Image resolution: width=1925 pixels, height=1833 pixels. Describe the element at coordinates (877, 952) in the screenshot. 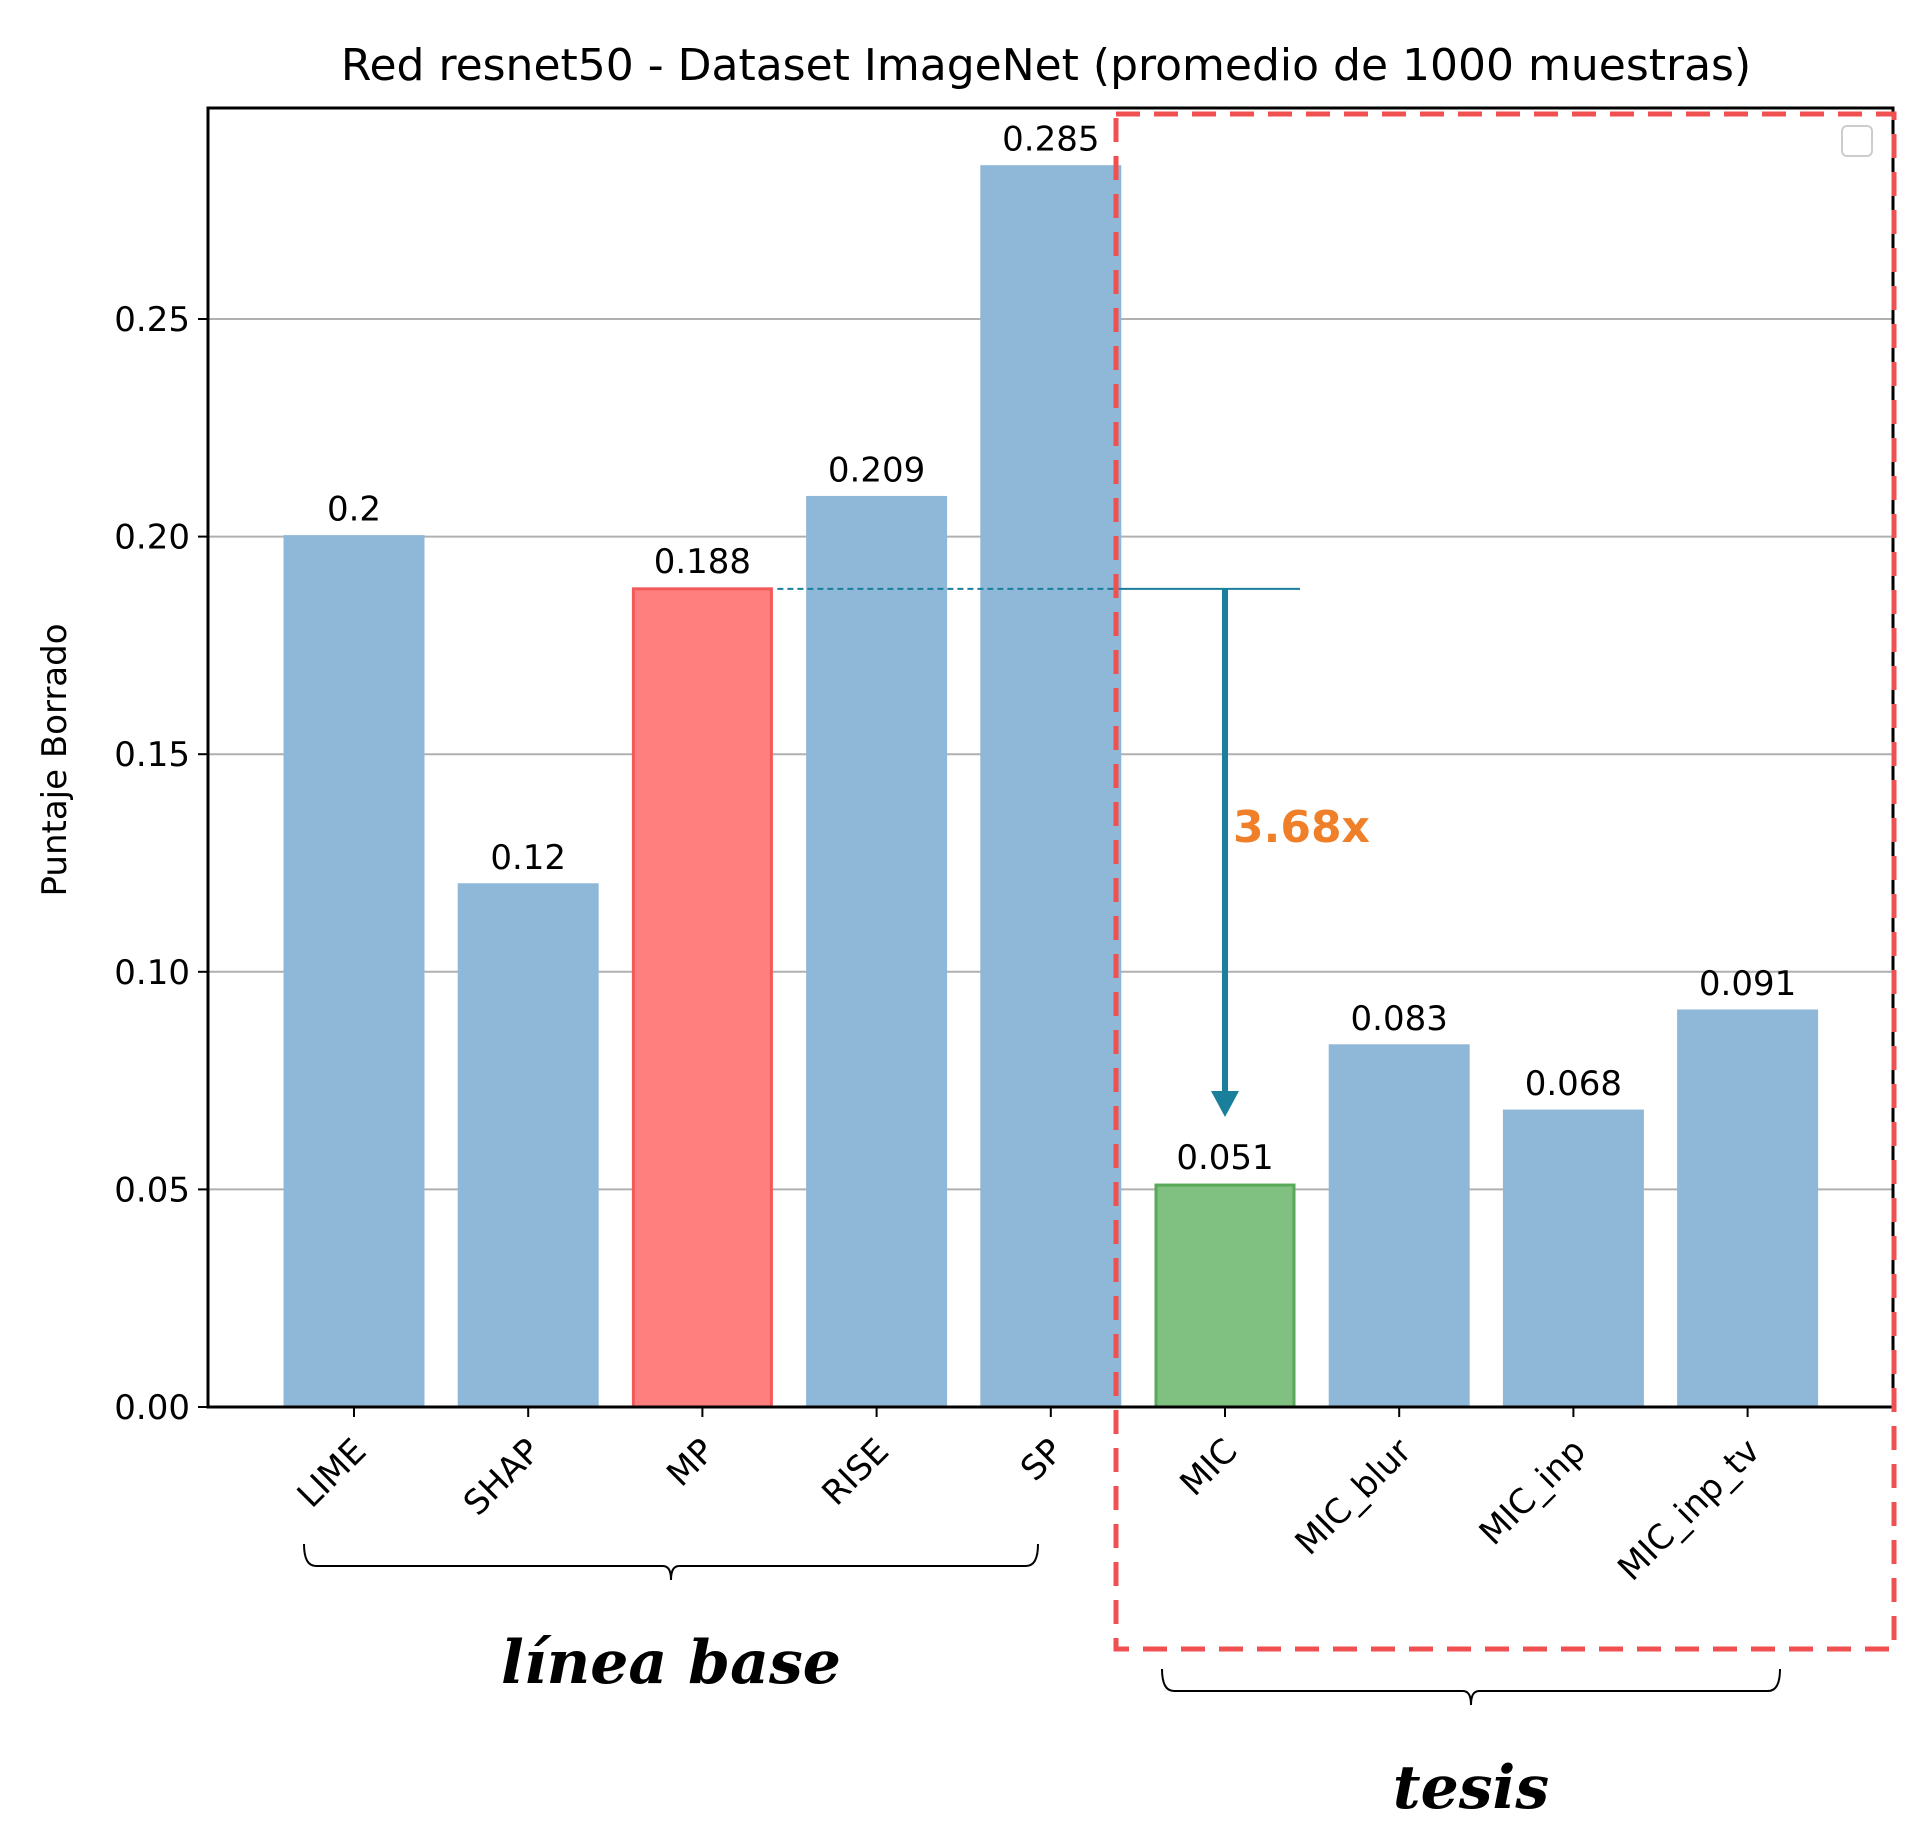

I see `bar-rise` at that location.